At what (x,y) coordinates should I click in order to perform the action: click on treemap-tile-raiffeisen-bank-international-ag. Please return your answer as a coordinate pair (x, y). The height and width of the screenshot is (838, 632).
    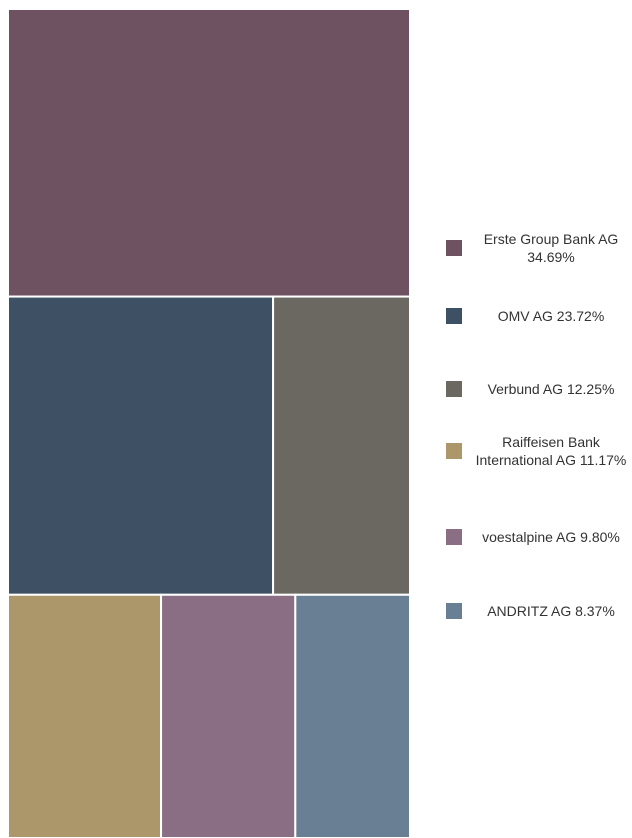
    Looking at the image, I should click on (85, 715).